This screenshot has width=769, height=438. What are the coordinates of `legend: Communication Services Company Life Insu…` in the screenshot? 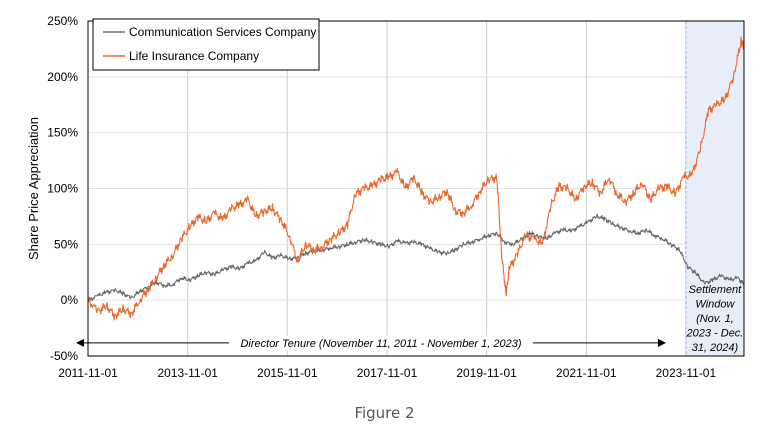 It's located at (206, 44).